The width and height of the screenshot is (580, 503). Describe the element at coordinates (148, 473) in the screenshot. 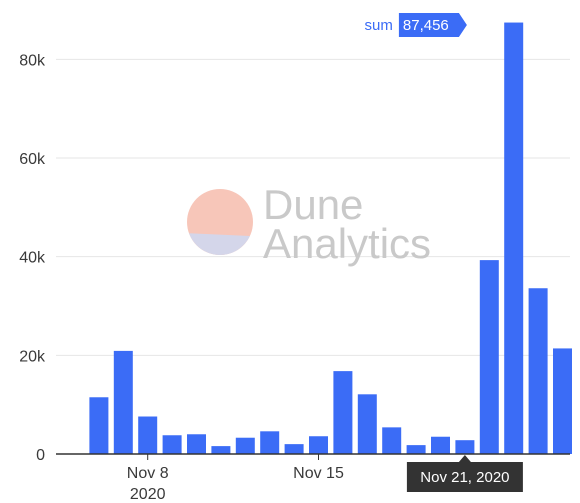

I see `x-tick-label: Nov 8` at that location.